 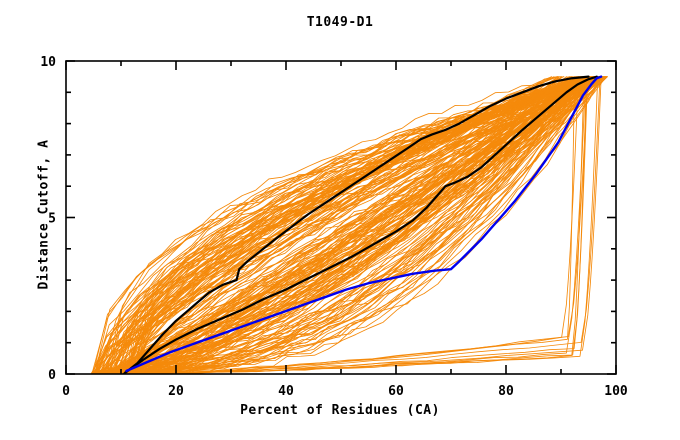 I want to click on x-tick-label: 40, so click(x=286, y=391).